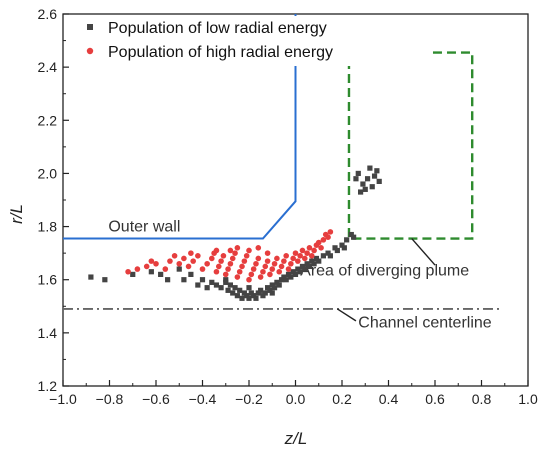  Describe the element at coordinates (435, 399) in the screenshot. I see `x-tick-label: 0.6` at that location.